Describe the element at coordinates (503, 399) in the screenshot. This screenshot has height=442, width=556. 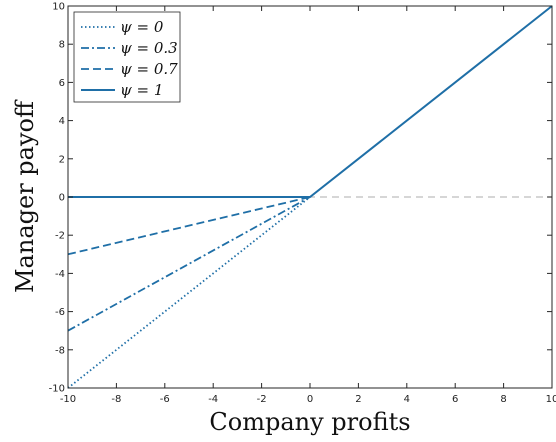
I see `x-tick-label-9: 8` at that location.